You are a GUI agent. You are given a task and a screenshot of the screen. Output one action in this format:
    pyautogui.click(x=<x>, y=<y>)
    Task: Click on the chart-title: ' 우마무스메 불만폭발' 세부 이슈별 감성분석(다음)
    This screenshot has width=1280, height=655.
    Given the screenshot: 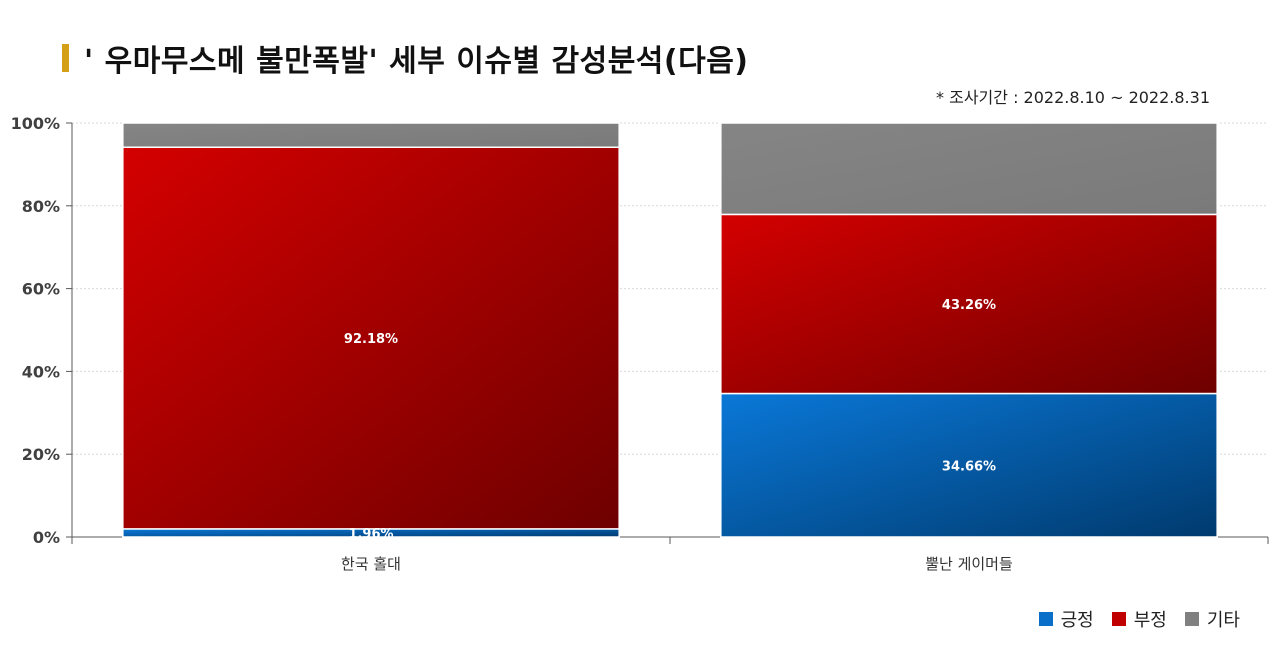 What is the action you would take?
    pyautogui.click(x=416, y=61)
    